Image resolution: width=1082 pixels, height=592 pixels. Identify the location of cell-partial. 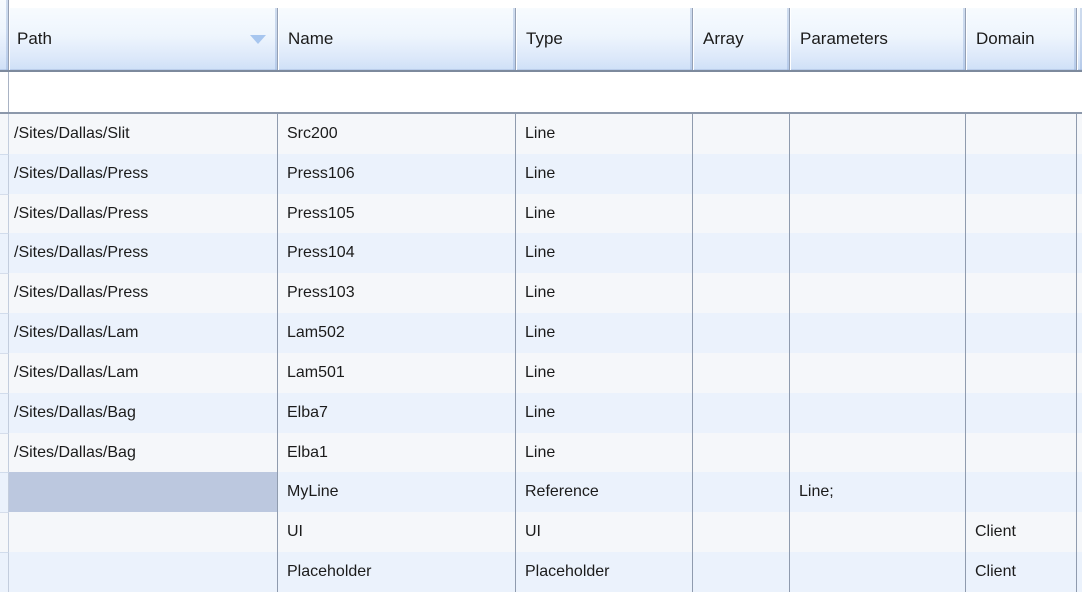
(1079, 253).